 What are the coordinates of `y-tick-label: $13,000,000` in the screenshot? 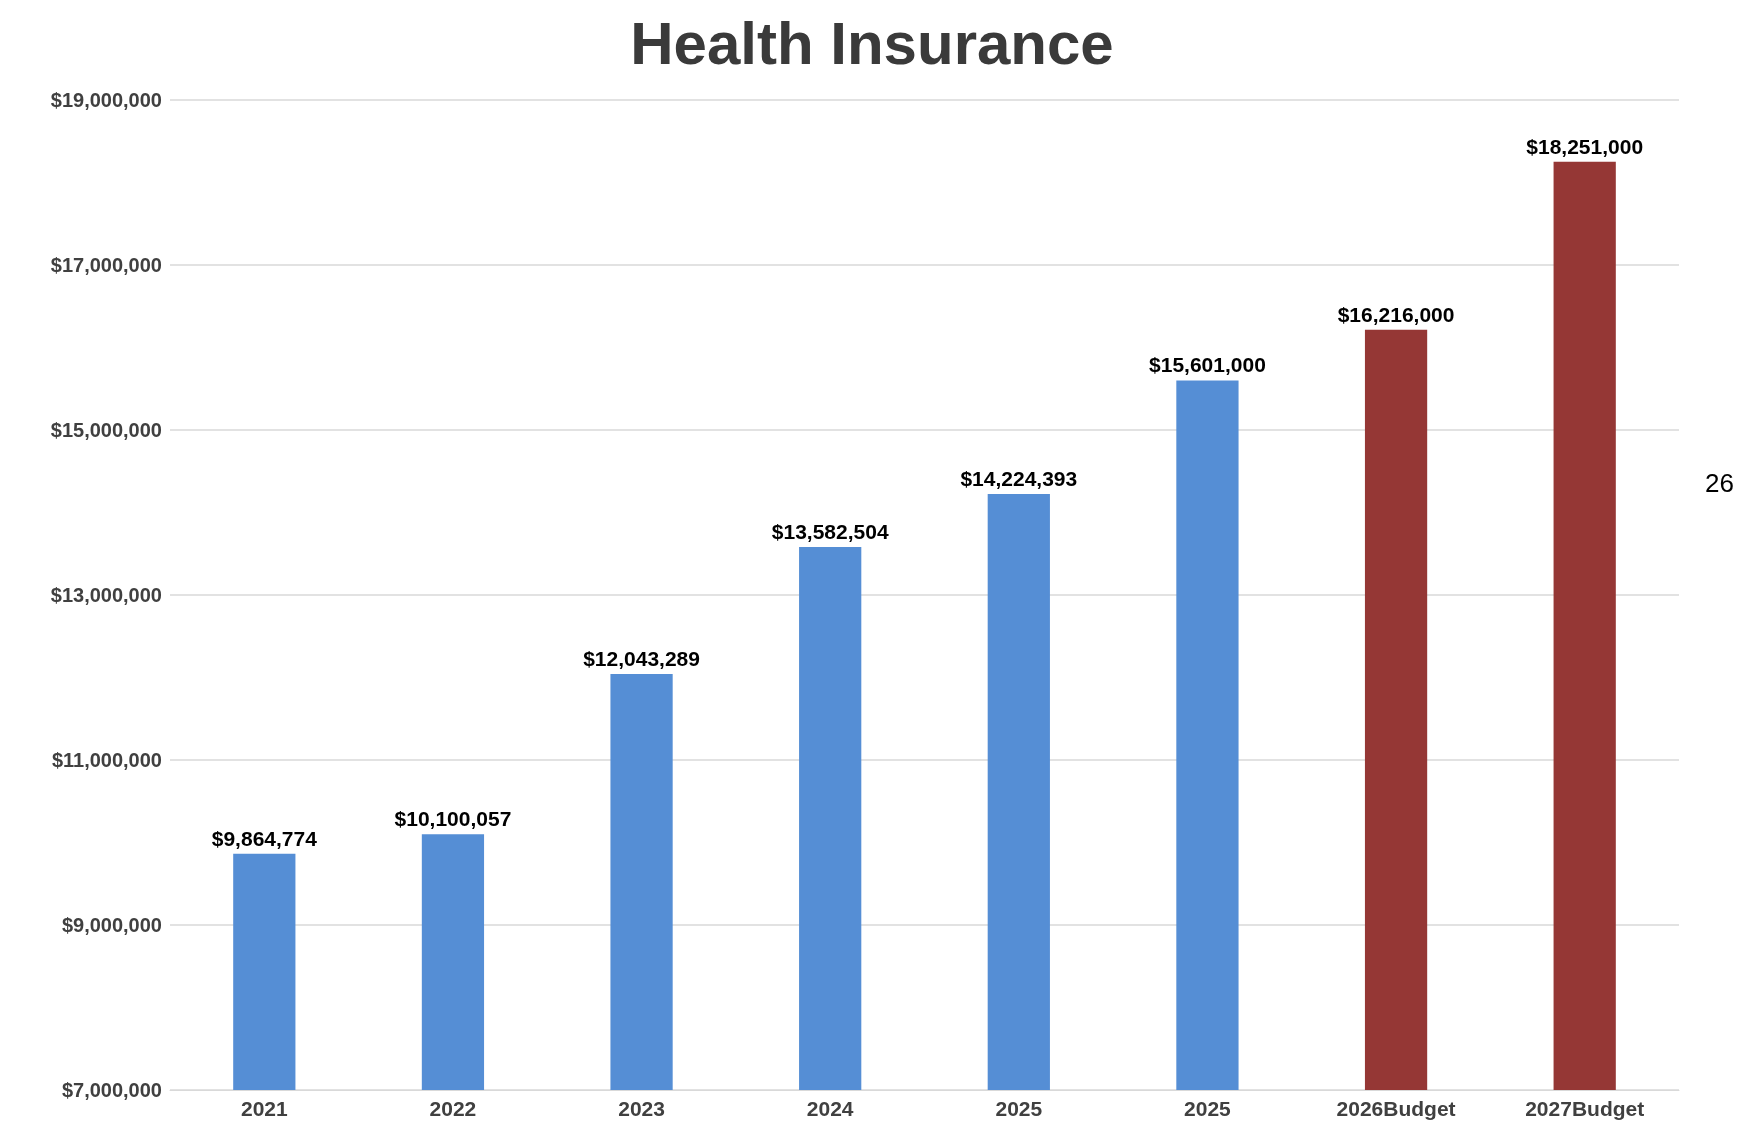 It's located at (106, 595).